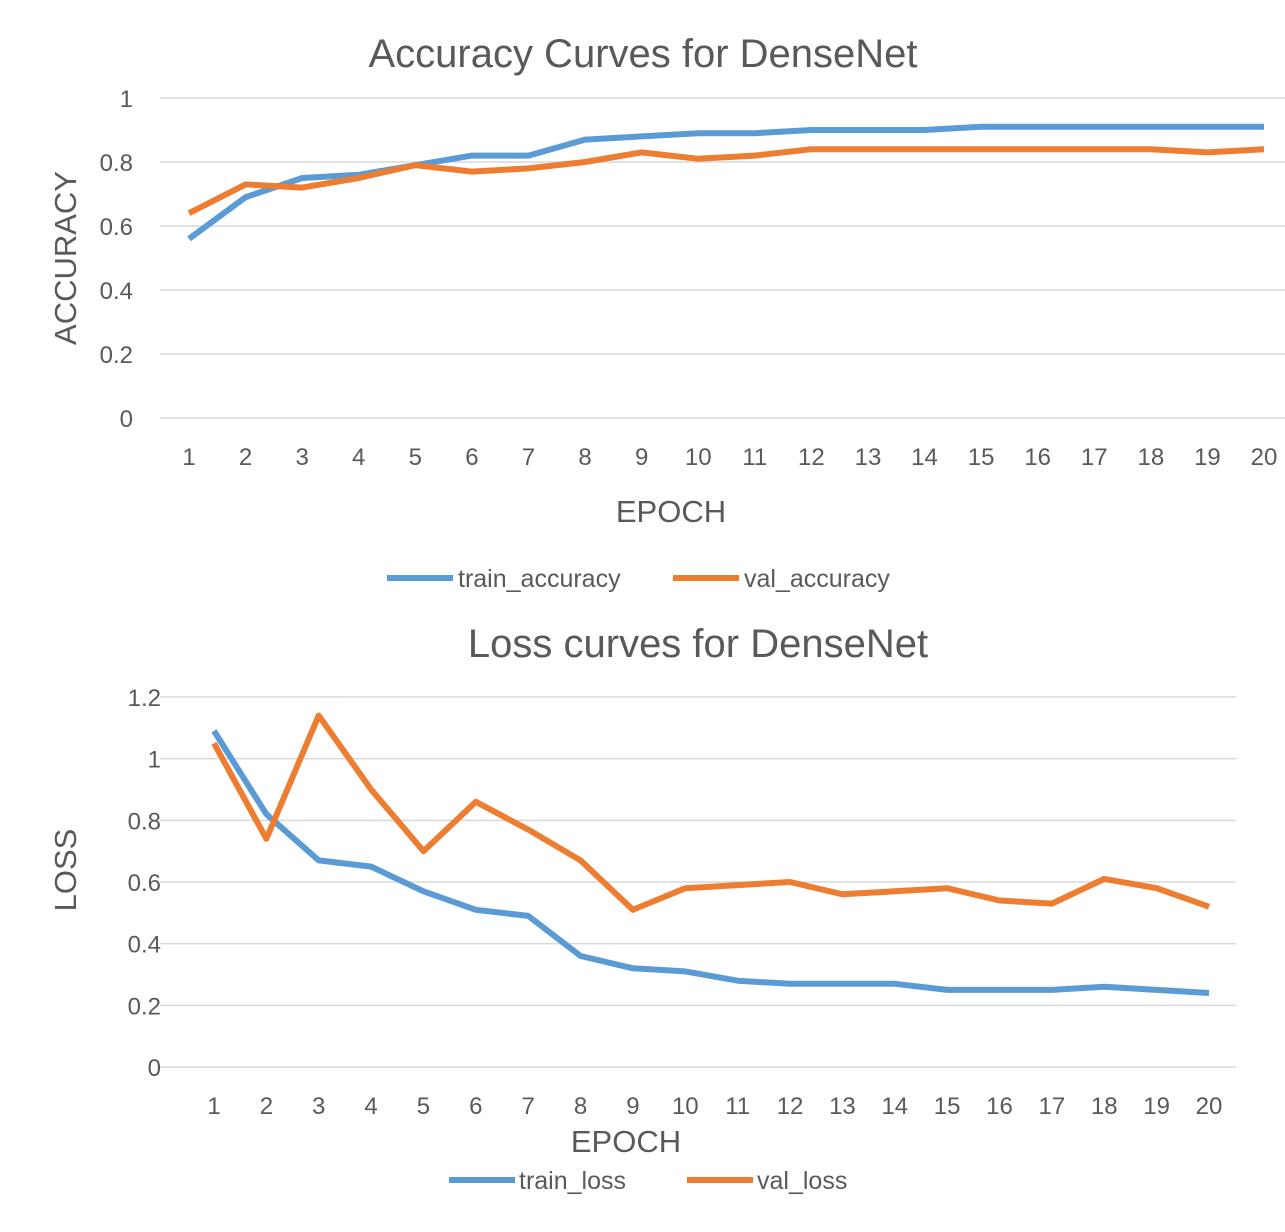 This screenshot has height=1232, width=1285. I want to click on y-axis-label: ACCURACY, so click(65, 258).